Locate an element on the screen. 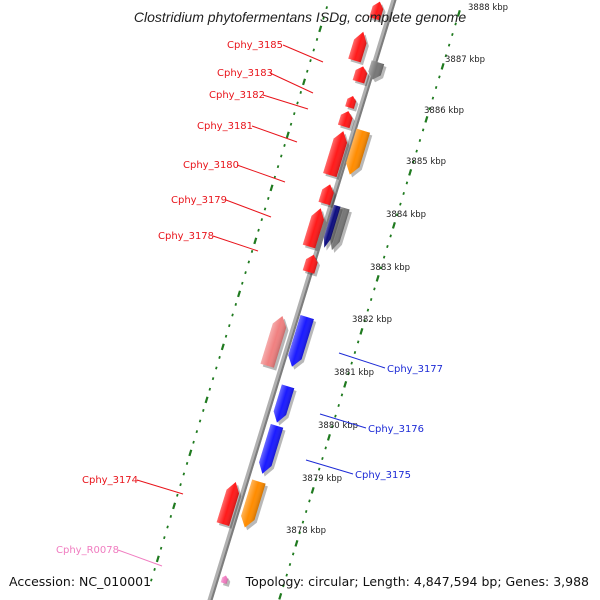 Image resolution: width=600 pixels, height=600 pixels. gene-label-cphy-3176: Cphy_3176 is located at coordinates (396, 429).